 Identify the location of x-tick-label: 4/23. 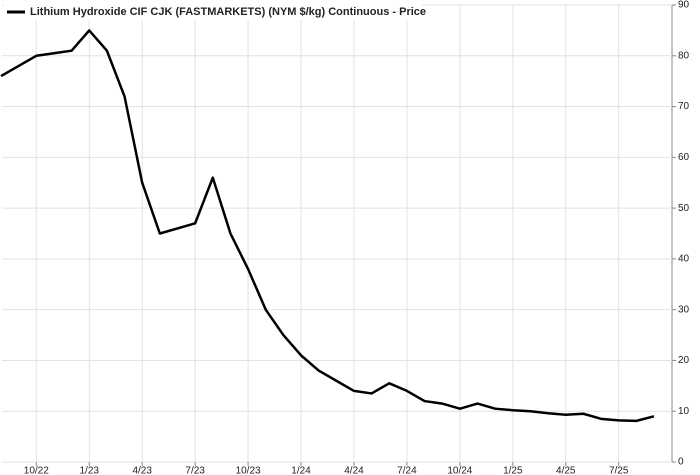
(142, 470).